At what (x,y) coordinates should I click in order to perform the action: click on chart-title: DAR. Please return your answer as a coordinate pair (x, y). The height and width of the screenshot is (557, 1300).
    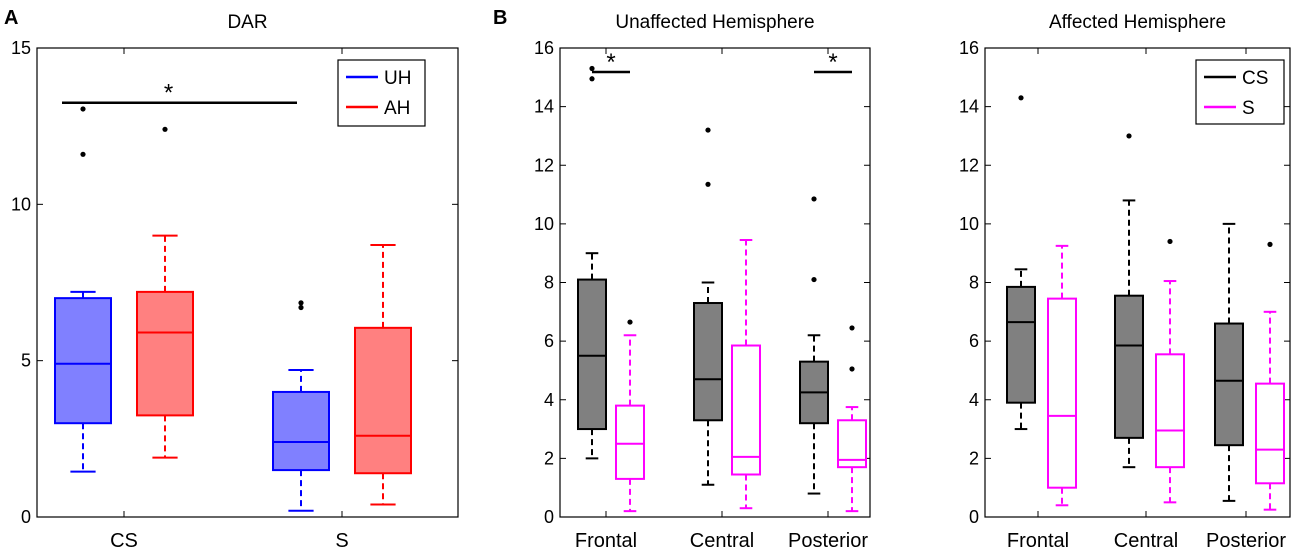
    Looking at the image, I should click on (247, 22).